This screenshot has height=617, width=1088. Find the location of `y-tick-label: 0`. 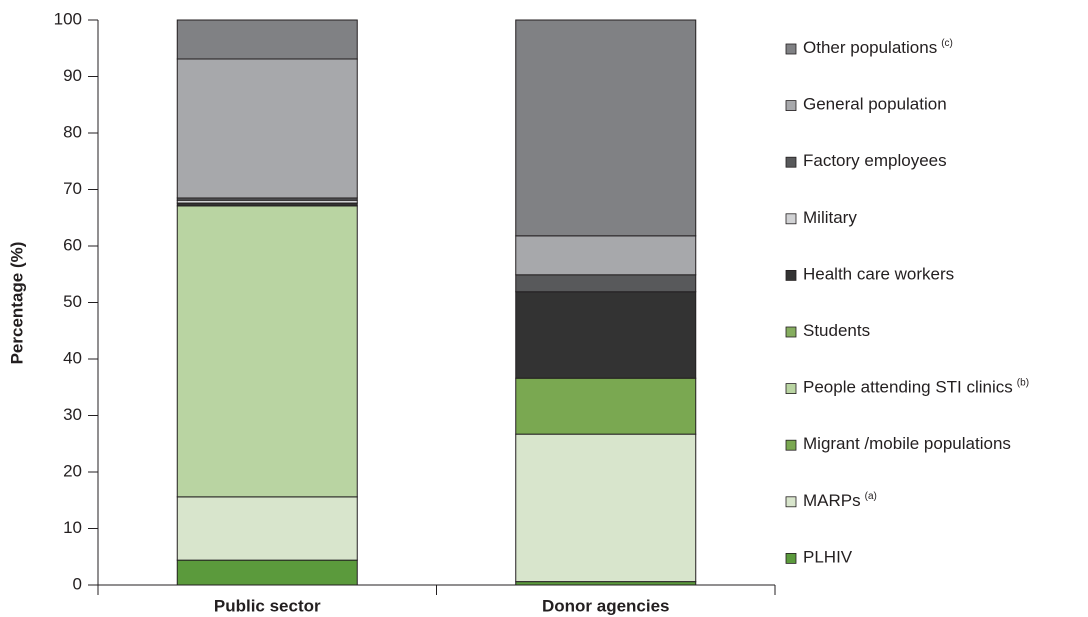

y-tick-label: 0 is located at coordinates (77, 583).